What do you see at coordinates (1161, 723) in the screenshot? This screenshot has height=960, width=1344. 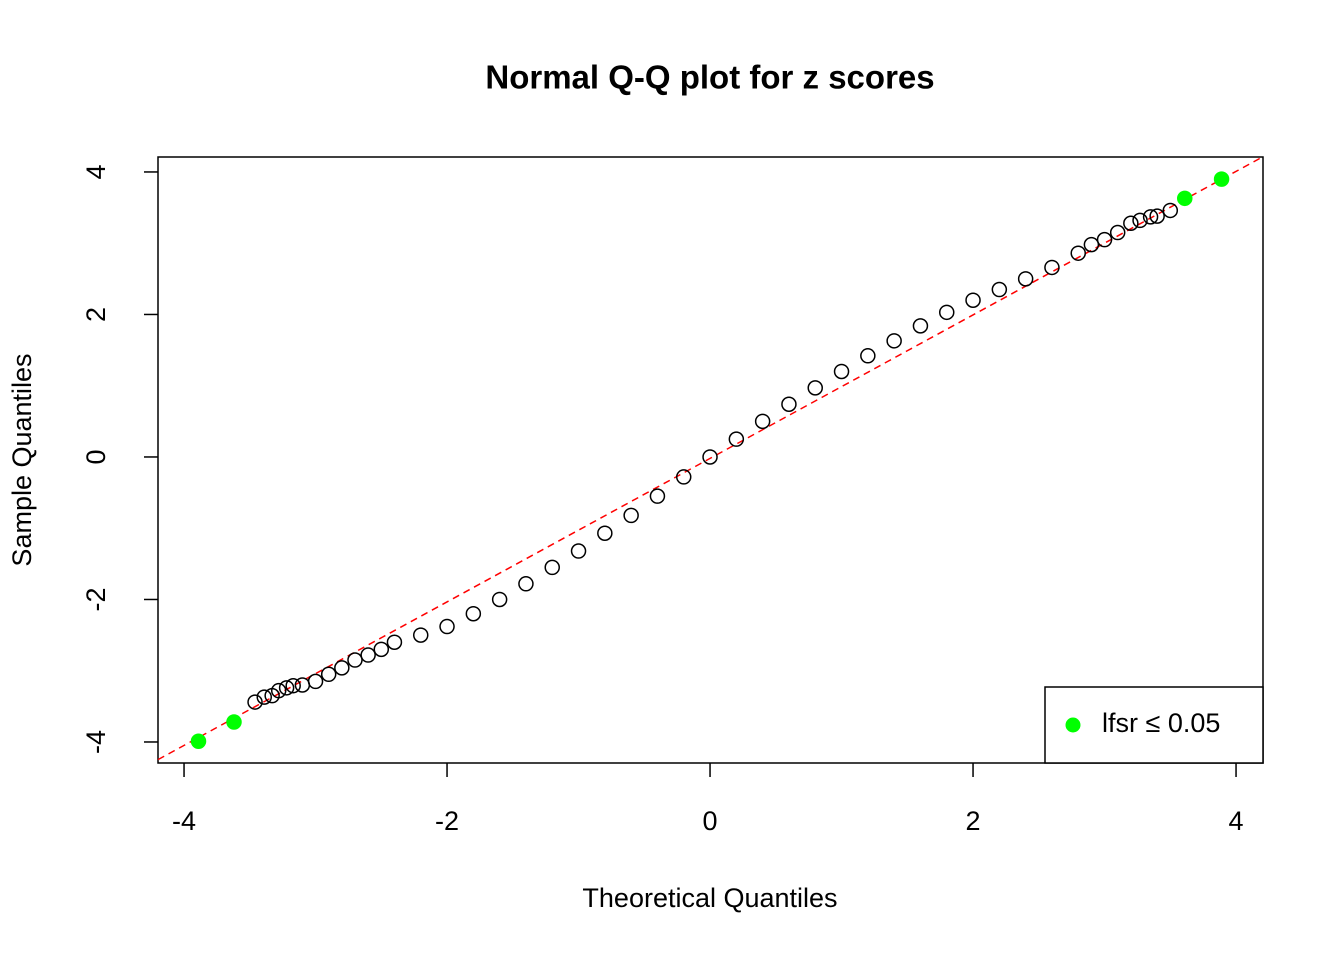 I see `legend-label: lfsr ≤ 0.05` at bounding box center [1161, 723].